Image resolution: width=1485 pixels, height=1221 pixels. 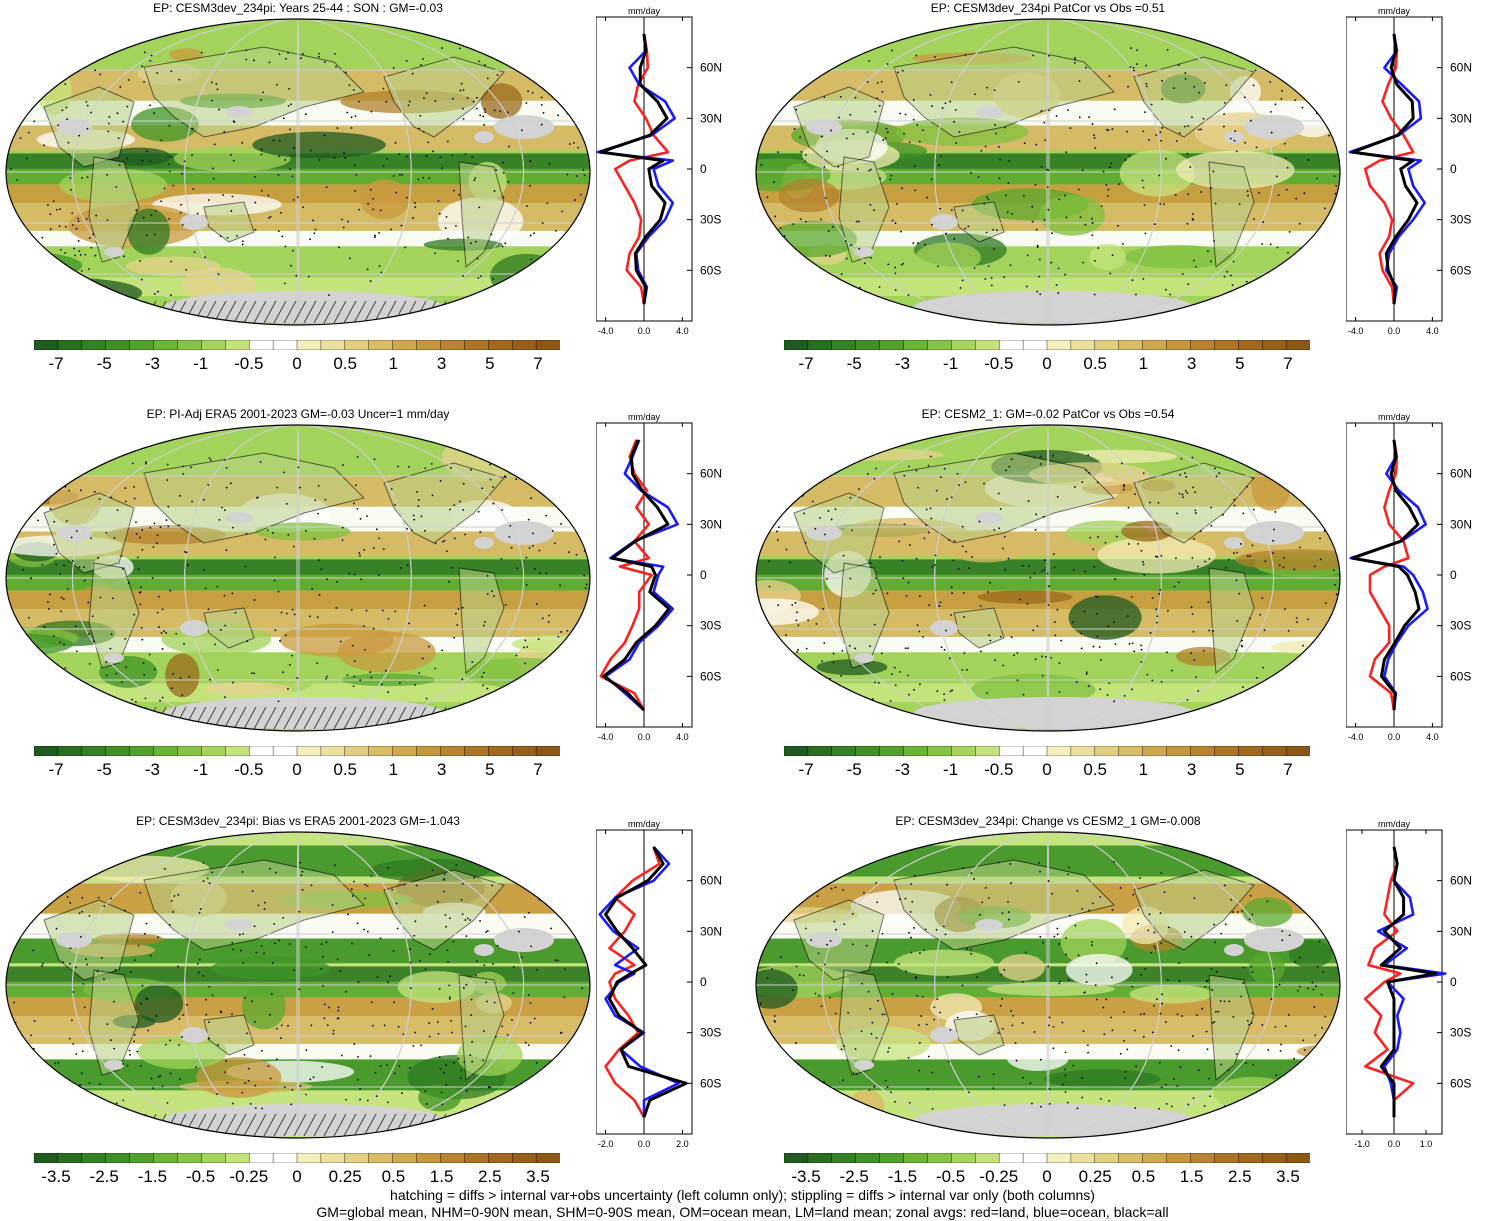 What do you see at coordinates (1426, 1144) in the screenshot?
I see `value-tick-label: 1.0` at bounding box center [1426, 1144].